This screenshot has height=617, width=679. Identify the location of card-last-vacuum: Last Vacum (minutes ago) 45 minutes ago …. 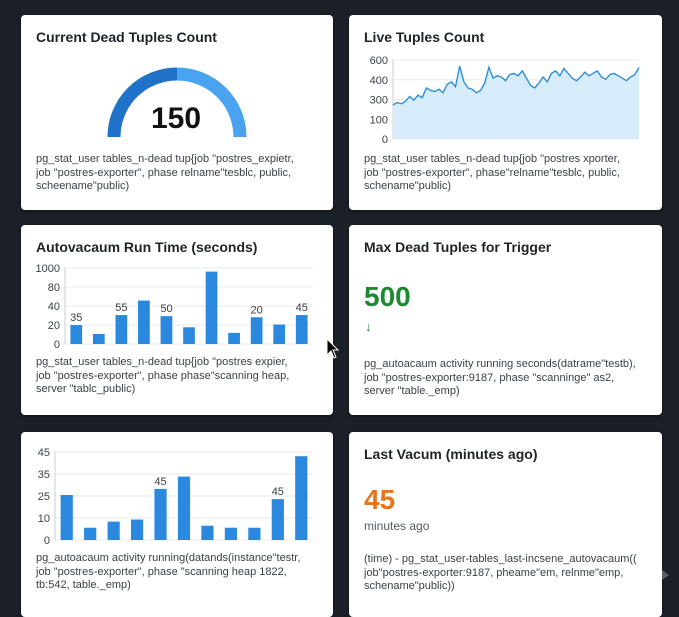
(505, 524).